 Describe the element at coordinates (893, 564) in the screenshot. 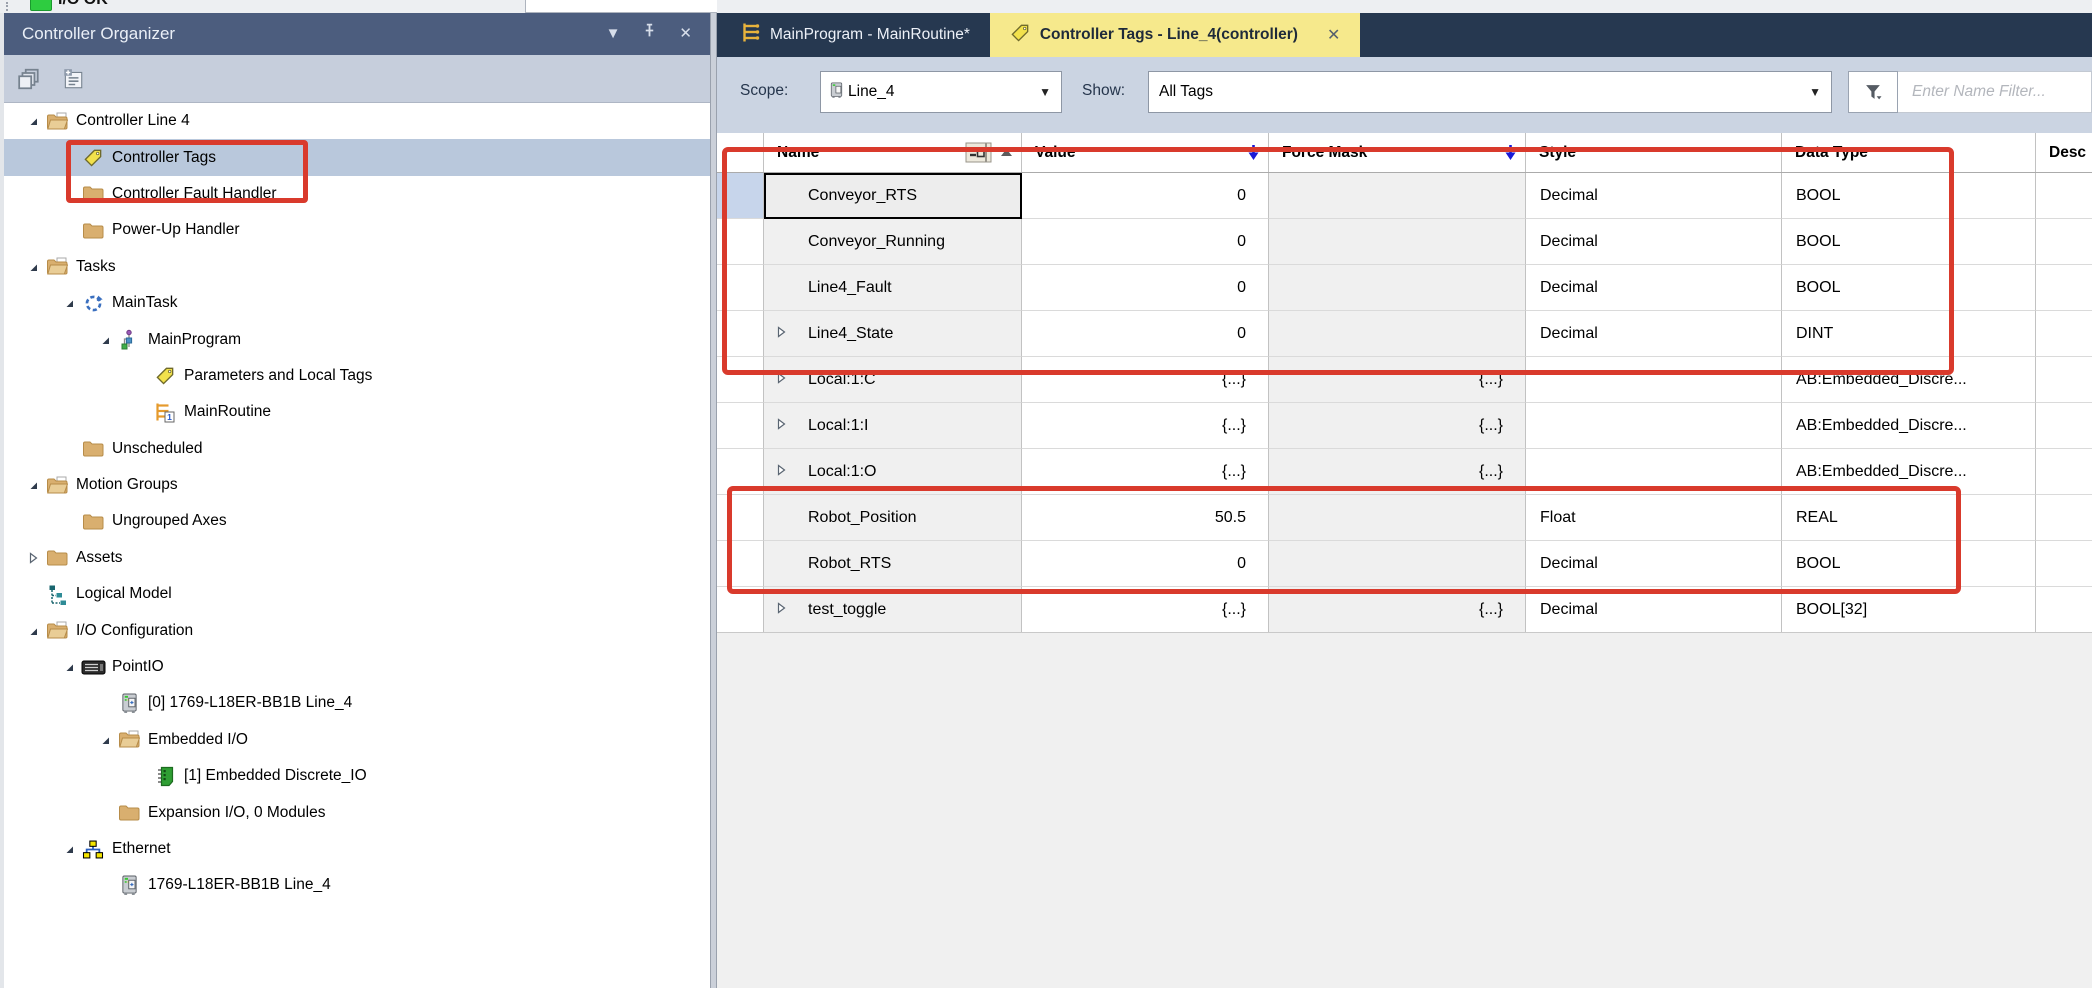

I see `cell-name: Robot_RTS` at that location.